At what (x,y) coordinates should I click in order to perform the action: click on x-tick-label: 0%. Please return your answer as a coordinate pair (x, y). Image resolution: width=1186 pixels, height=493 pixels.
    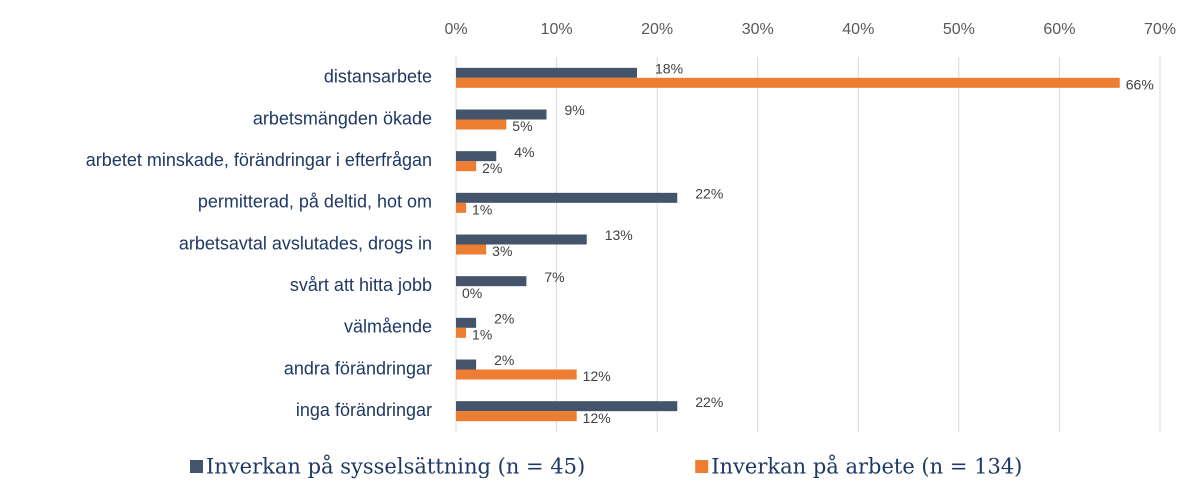
    Looking at the image, I should click on (455, 29).